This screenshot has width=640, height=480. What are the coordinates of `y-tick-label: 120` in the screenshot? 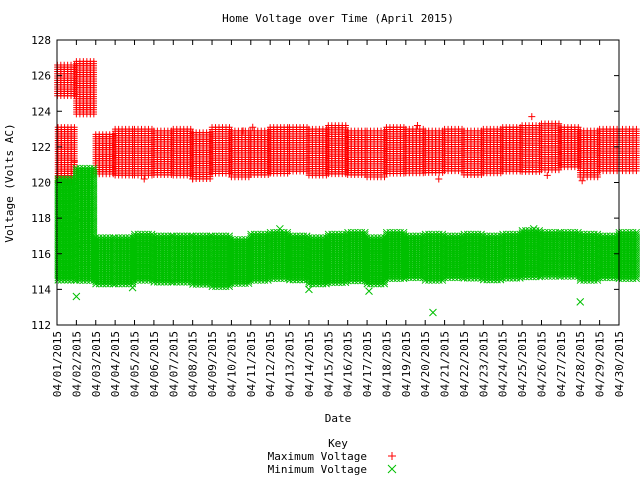 It's located at (41, 183).